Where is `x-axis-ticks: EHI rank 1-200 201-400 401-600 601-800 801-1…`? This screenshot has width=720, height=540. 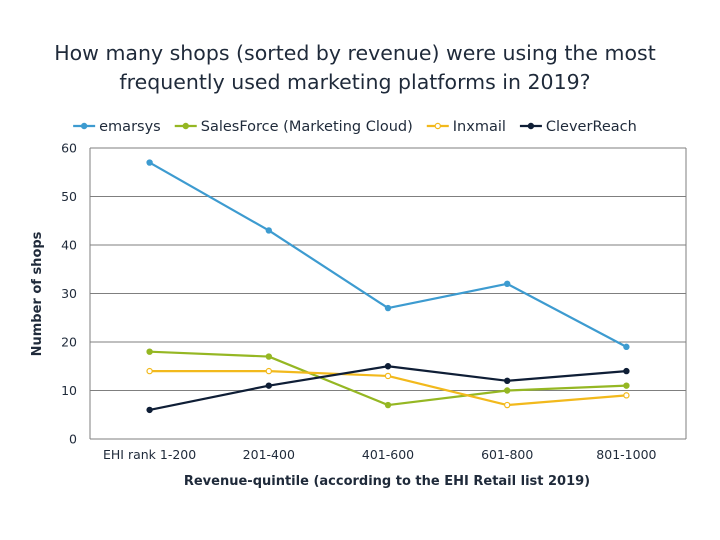 x-axis-ticks: EHI rank 1-200 201-400 401-600 601-800 801-1… is located at coordinates (380, 454).